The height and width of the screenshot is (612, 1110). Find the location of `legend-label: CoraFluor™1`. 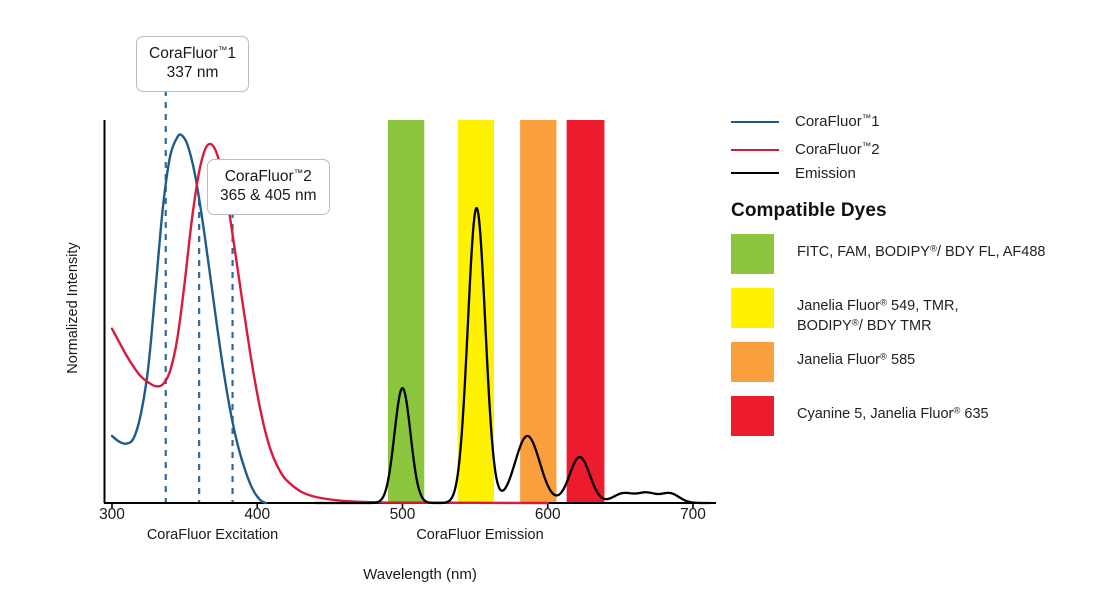

legend-label: CoraFluor™1 is located at coordinates (837, 122).